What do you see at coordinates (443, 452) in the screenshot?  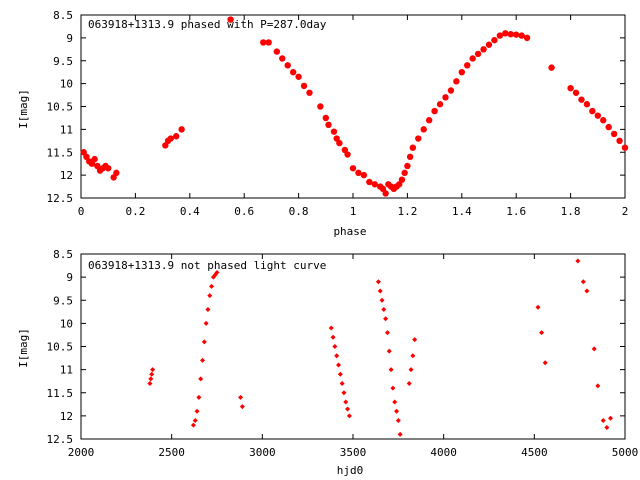 I see `x-tick-label: 4000` at bounding box center [443, 452].